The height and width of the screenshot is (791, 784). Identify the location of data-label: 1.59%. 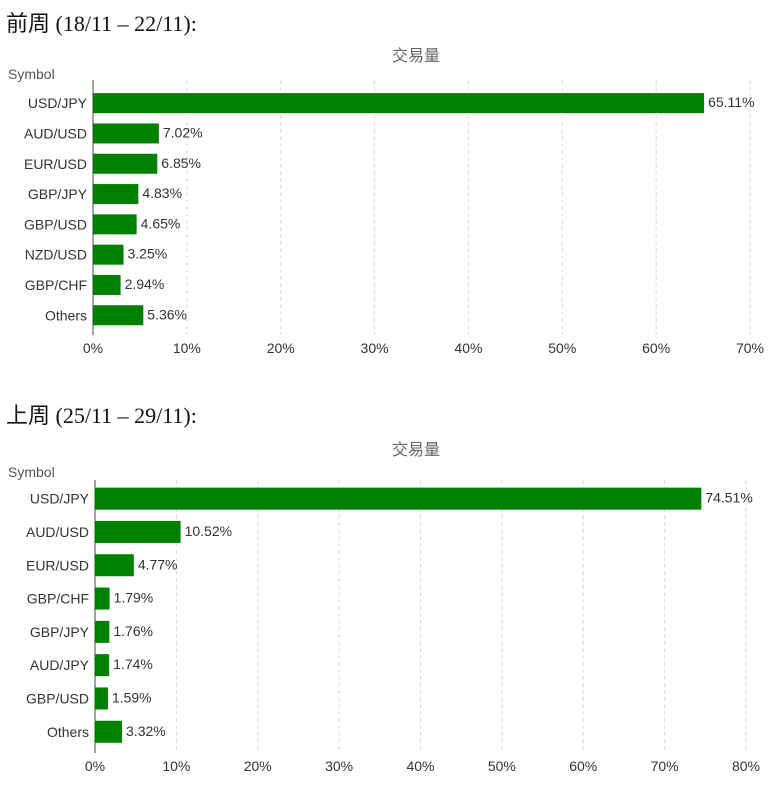
(132, 697).